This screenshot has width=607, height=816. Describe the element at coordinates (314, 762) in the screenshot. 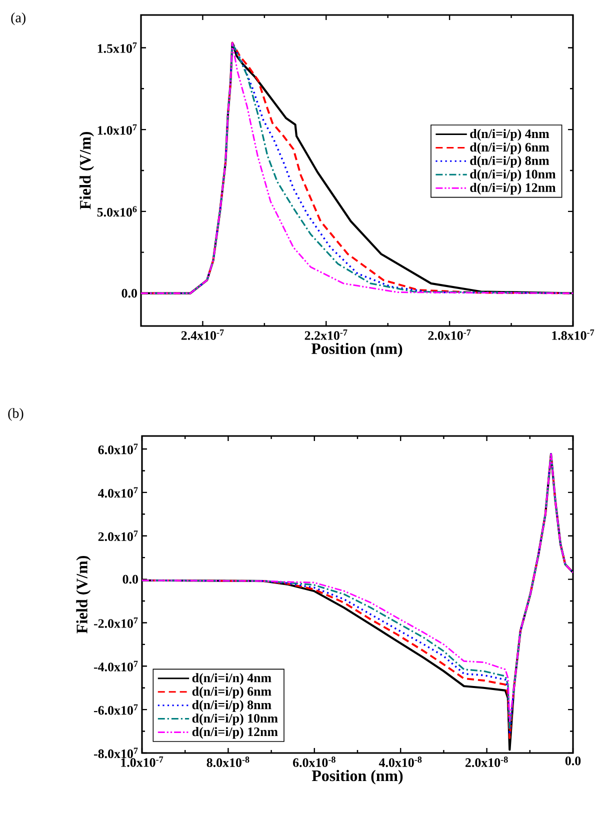

I see `x-tick-label: 6.0x10$^{-8}$` at that location.